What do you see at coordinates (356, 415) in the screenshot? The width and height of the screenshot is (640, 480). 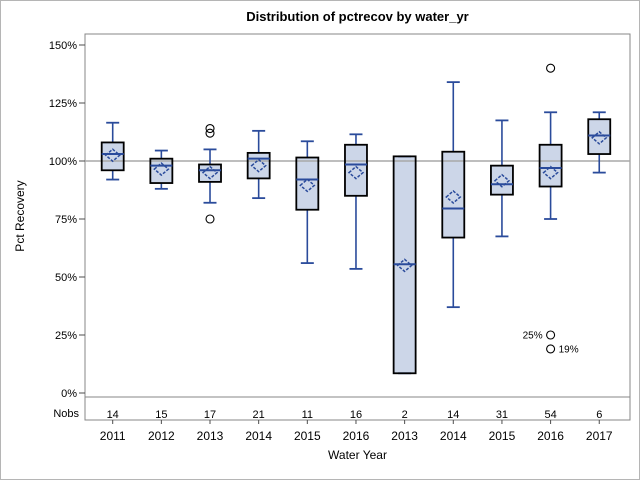 I see `nobs-value: 16` at bounding box center [356, 415].